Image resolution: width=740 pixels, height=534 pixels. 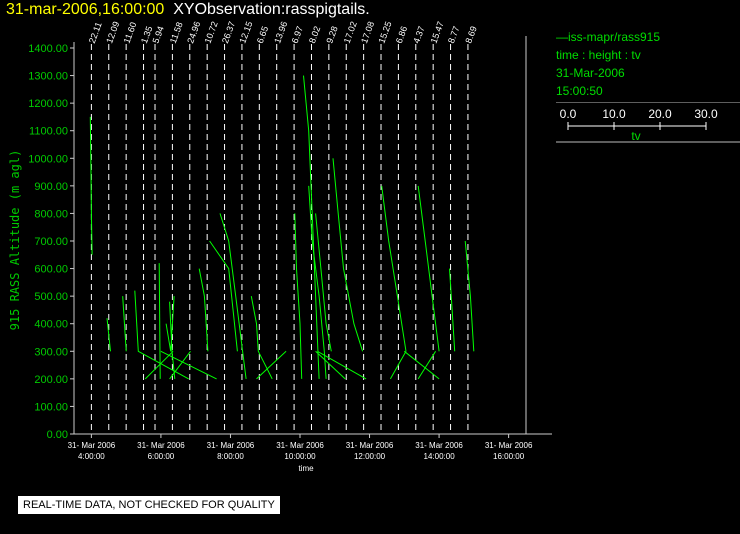 What do you see at coordinates (48, 132) in the screenshot?
I see `y-tick-label: 1100.00` at bounding box center [48, 132].